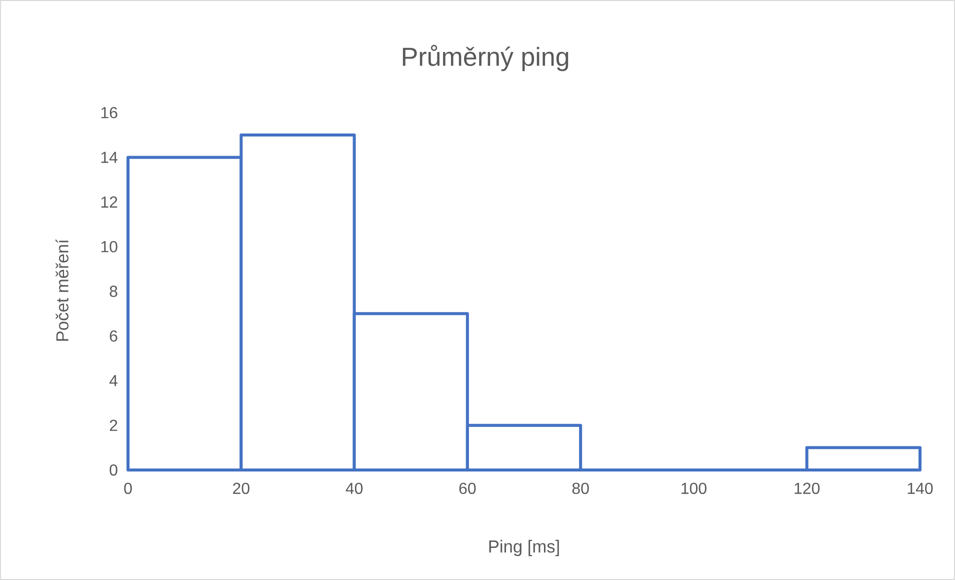 The width and height of the screenshot is (955, 580). I want to click on y-tick-label: 10, so click(109, 246).